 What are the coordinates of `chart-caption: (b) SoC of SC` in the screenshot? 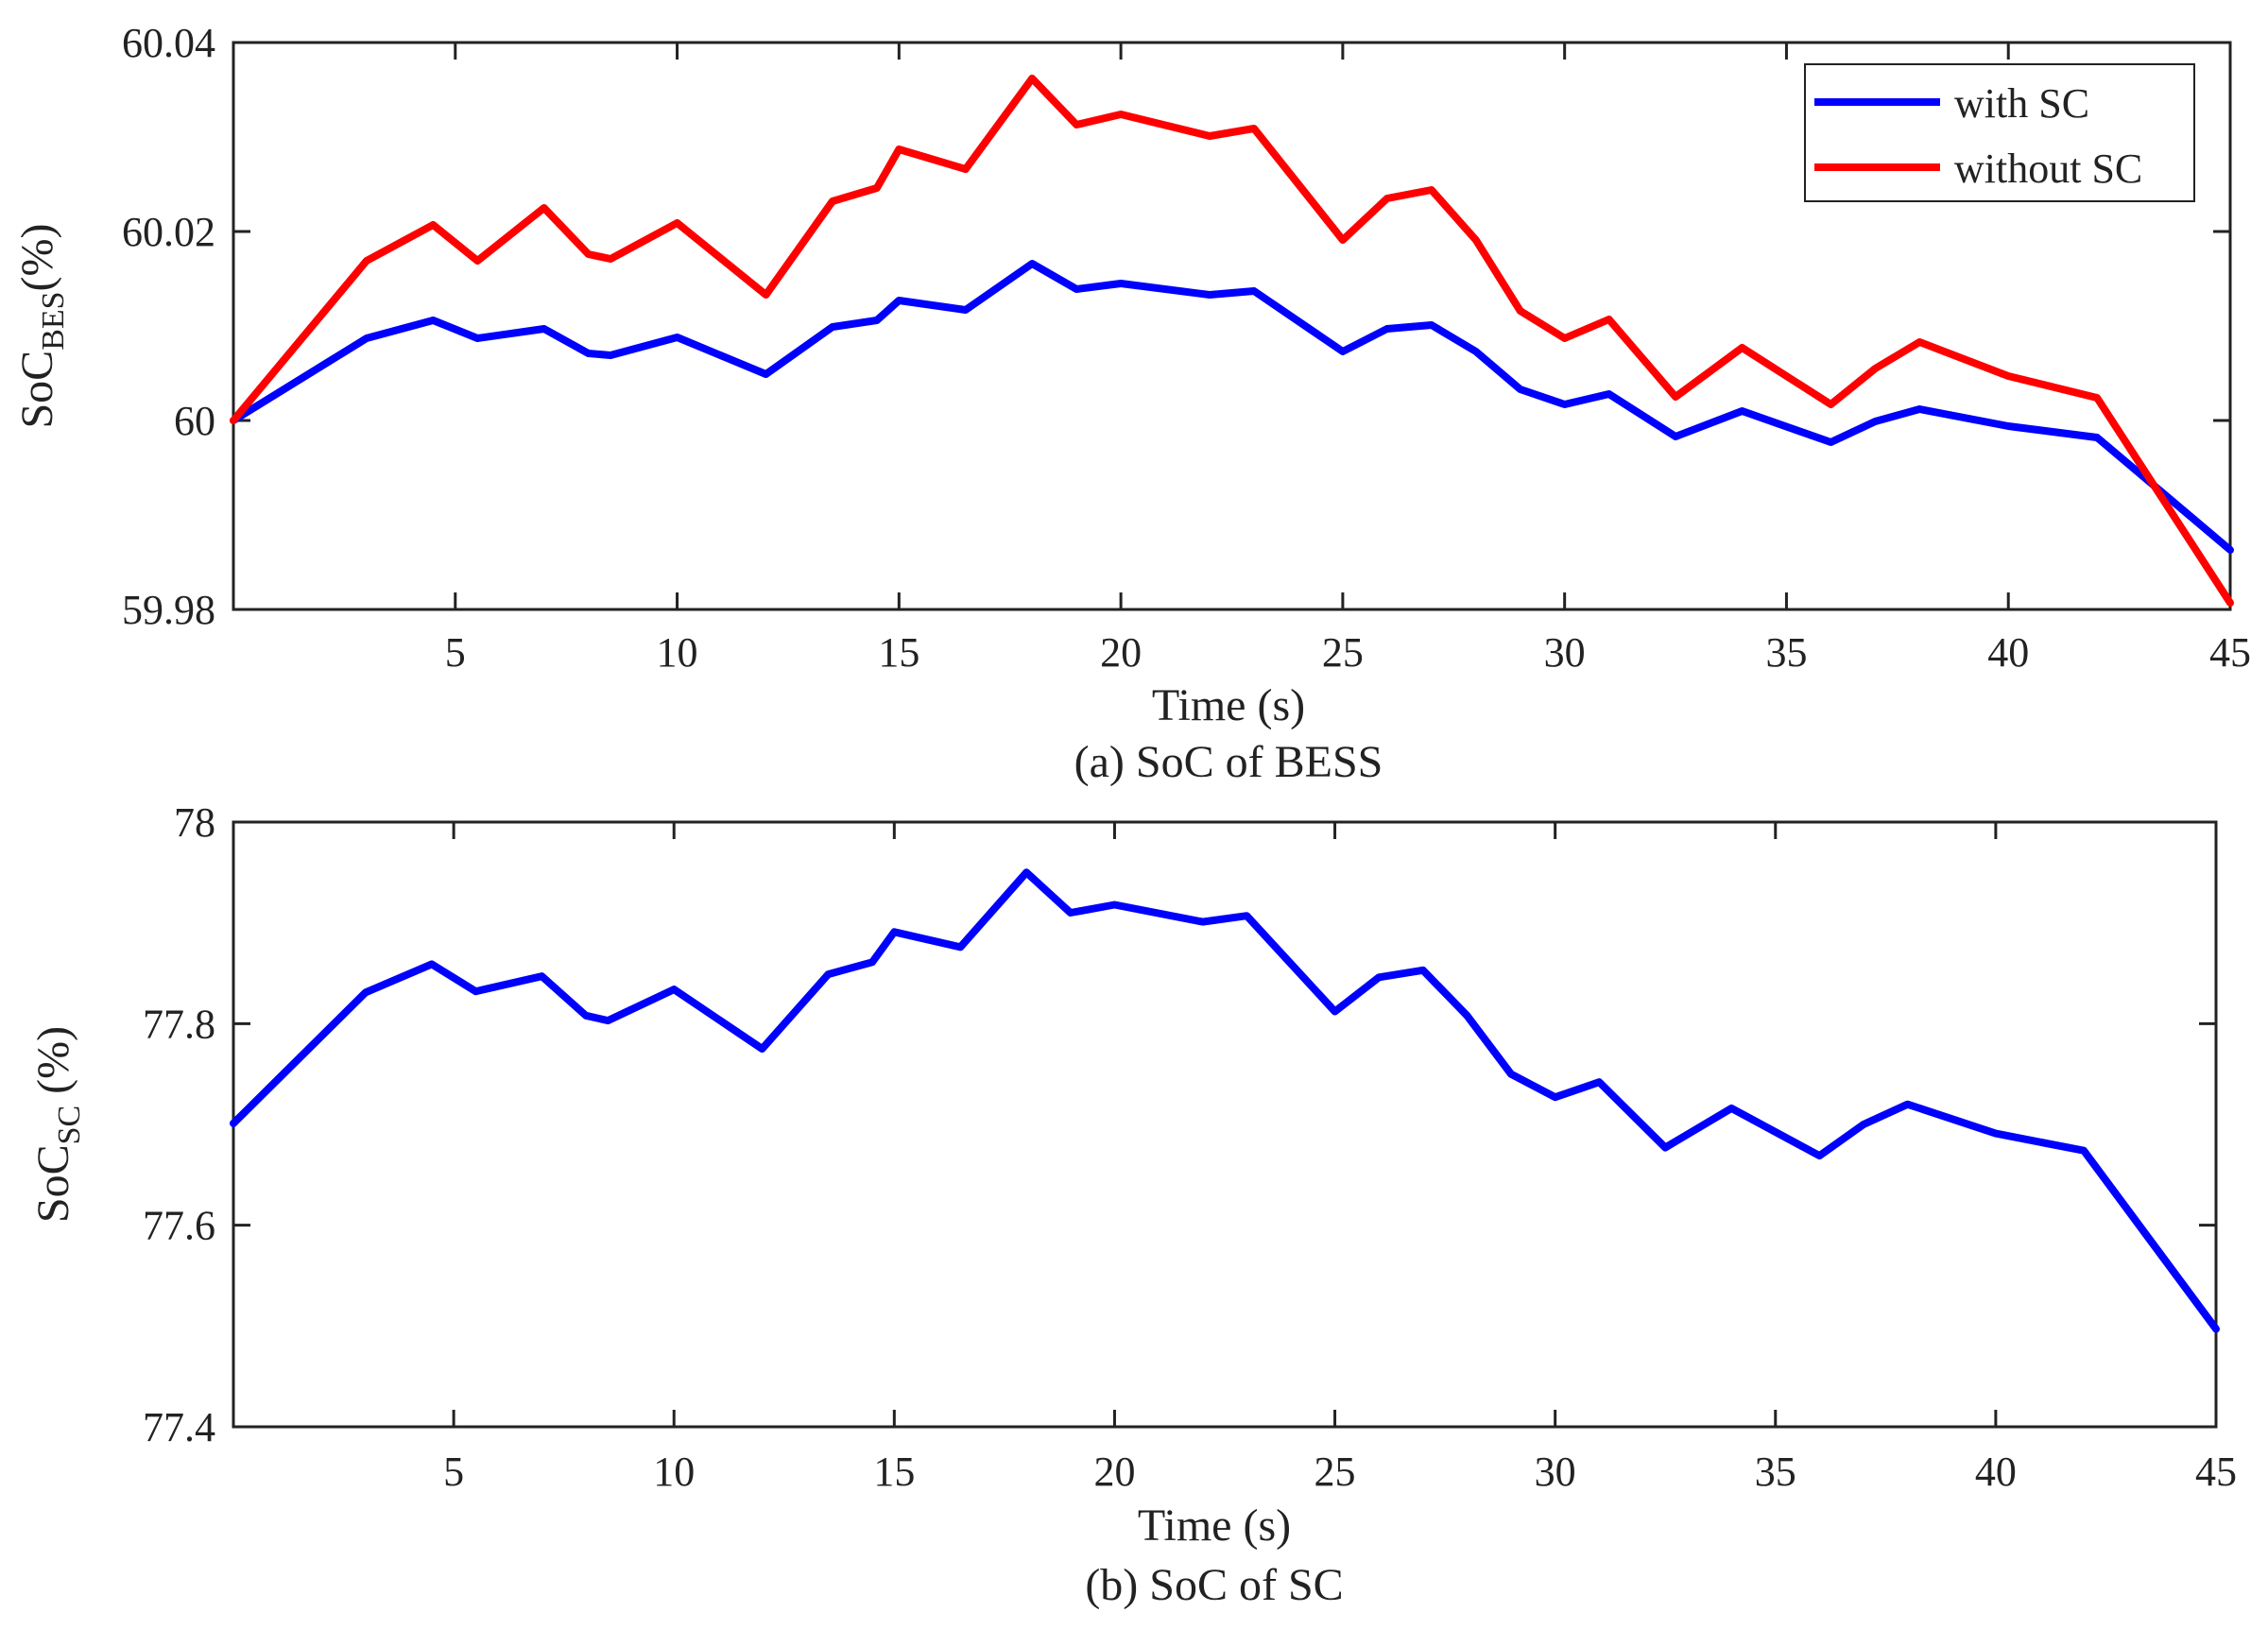 It's located at (1214, 1585).